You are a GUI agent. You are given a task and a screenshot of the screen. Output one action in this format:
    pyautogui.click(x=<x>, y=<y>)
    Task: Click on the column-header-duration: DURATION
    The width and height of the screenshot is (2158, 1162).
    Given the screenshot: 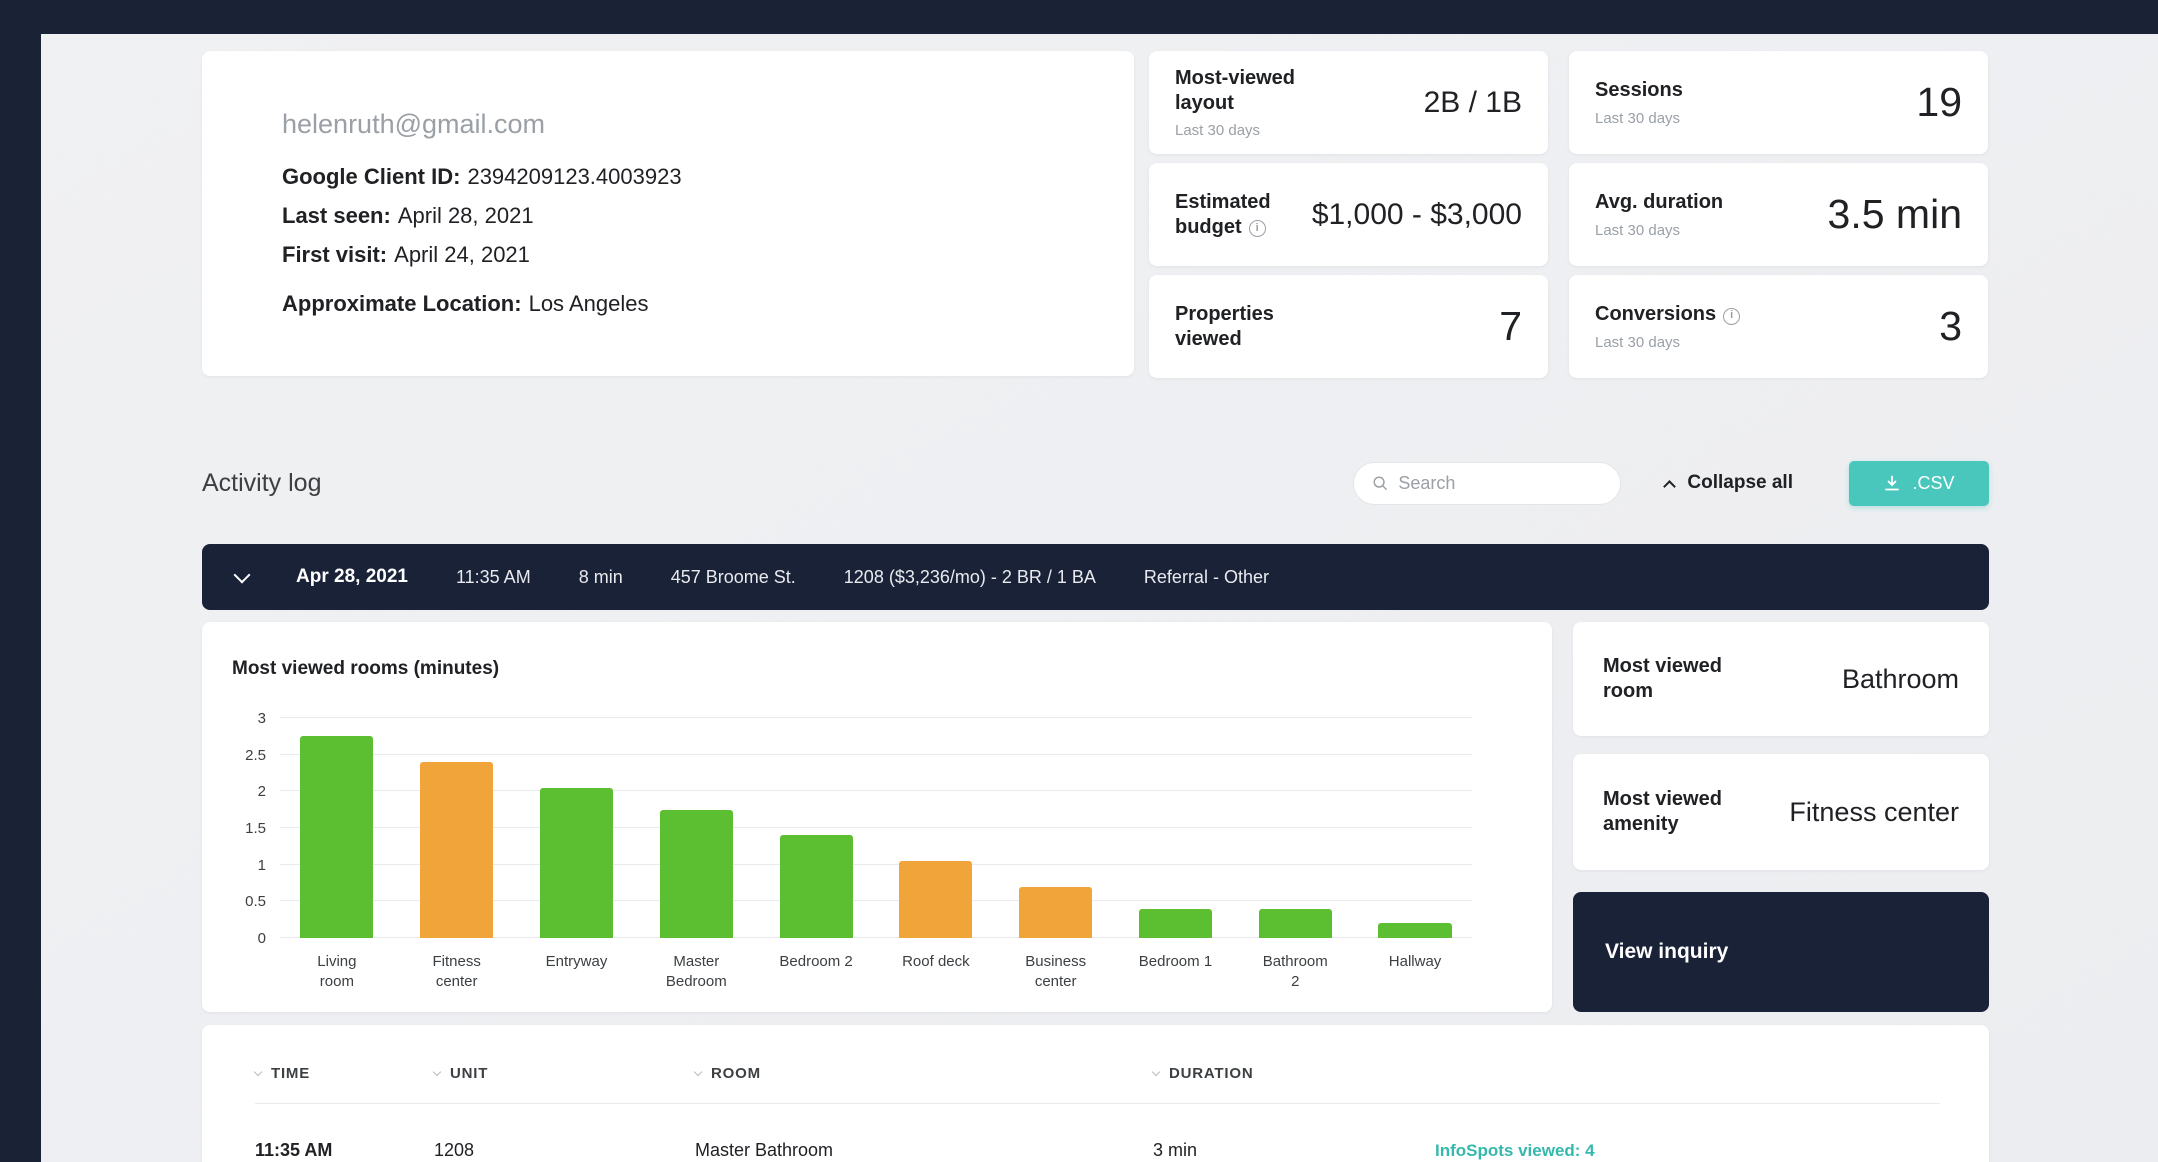 What is the action you would take?
    pyautogui.click(x=1293, y=1073)
    